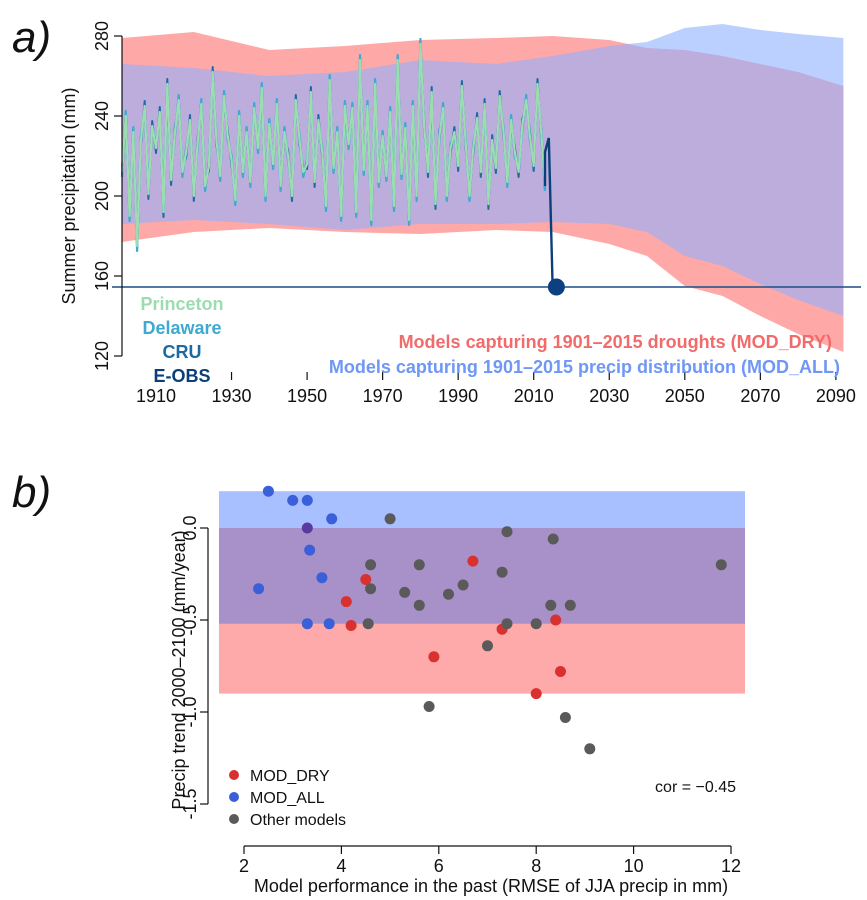 The height and width of the screenshot is (900, 867). Describe the element at coordinates (731, 866) in the screenshot. I see `x-tick-label-b: 12` at that location.